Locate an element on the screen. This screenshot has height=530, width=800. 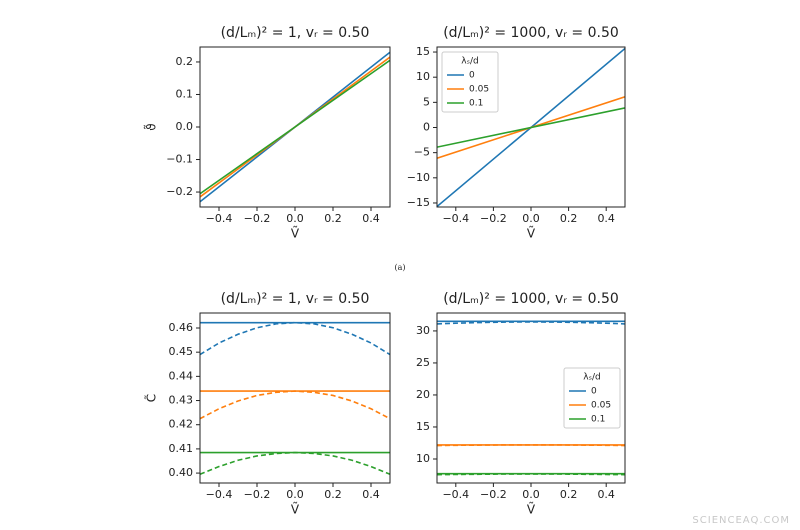
y-tick-label: 0 is located at coordinates (426, 127).